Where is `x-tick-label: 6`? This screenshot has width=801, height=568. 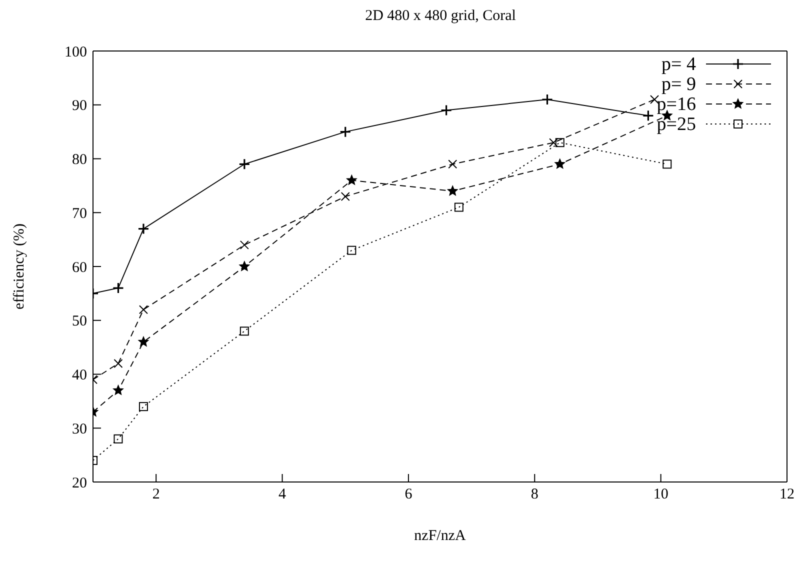
x-tick-label: 6 is located at coordinates (408, 494).